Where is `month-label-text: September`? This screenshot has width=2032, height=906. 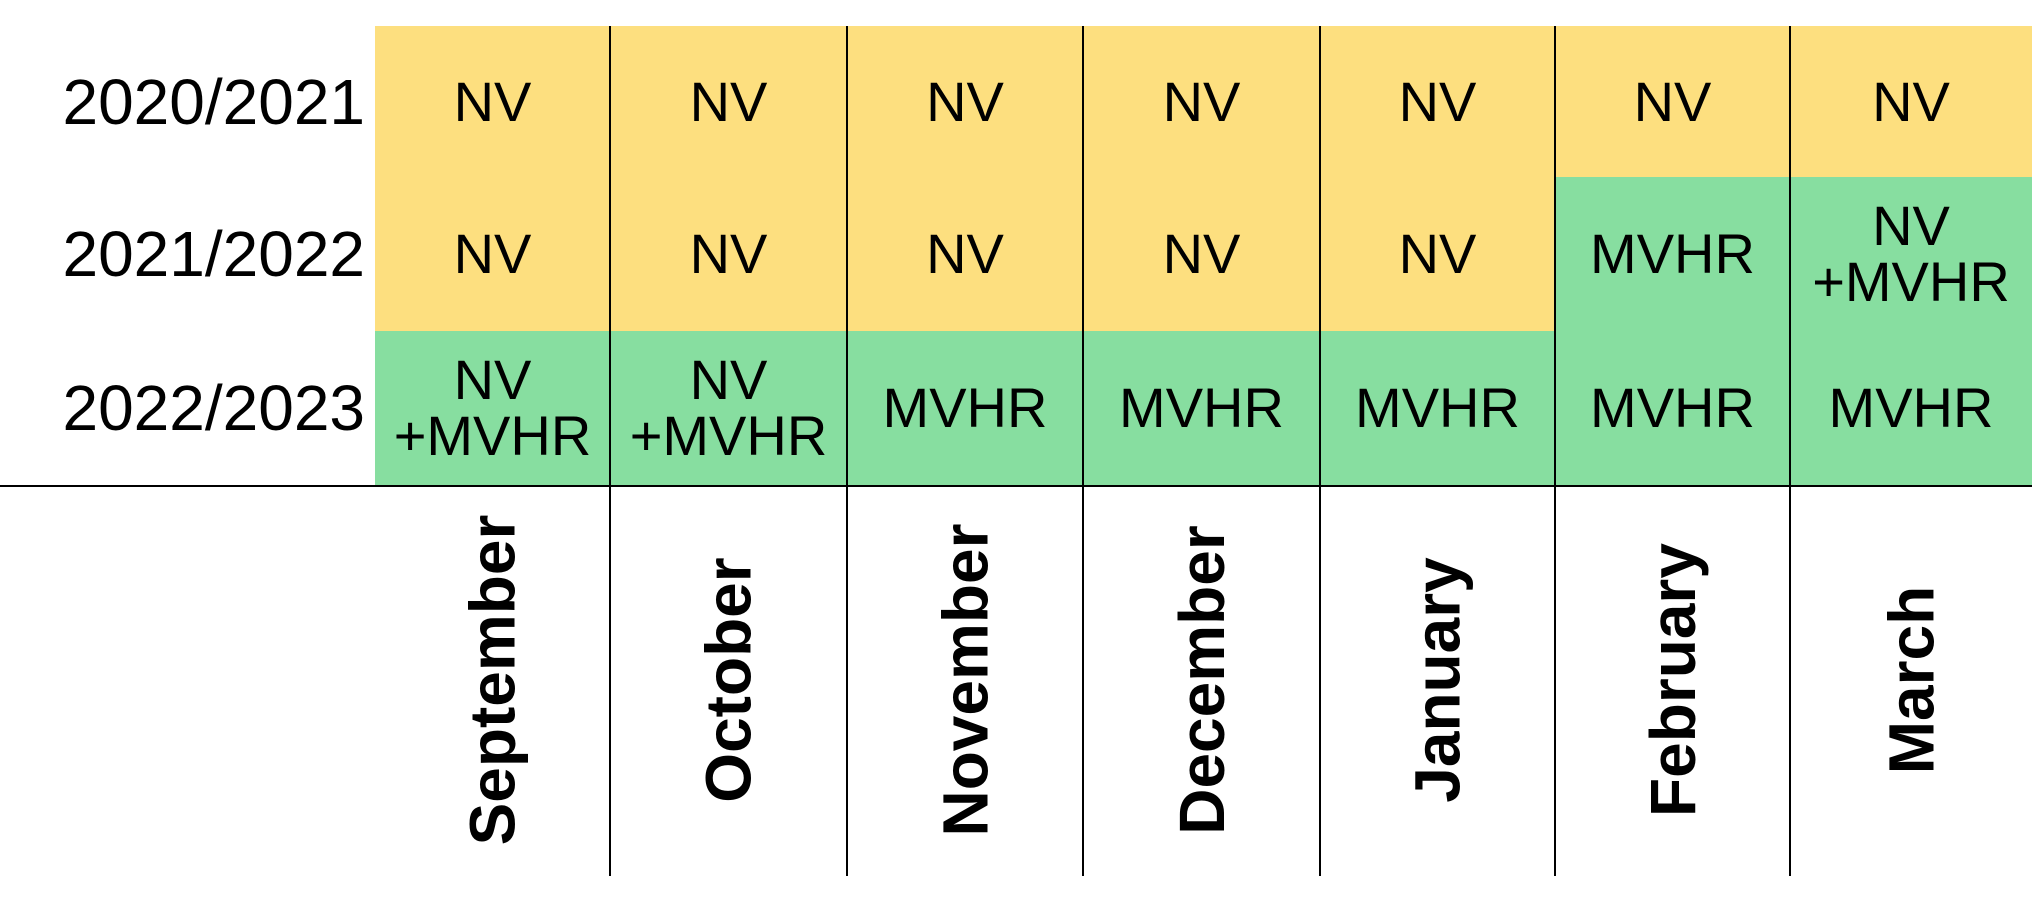 month-label-text: September is located at coordinates (492, 680).